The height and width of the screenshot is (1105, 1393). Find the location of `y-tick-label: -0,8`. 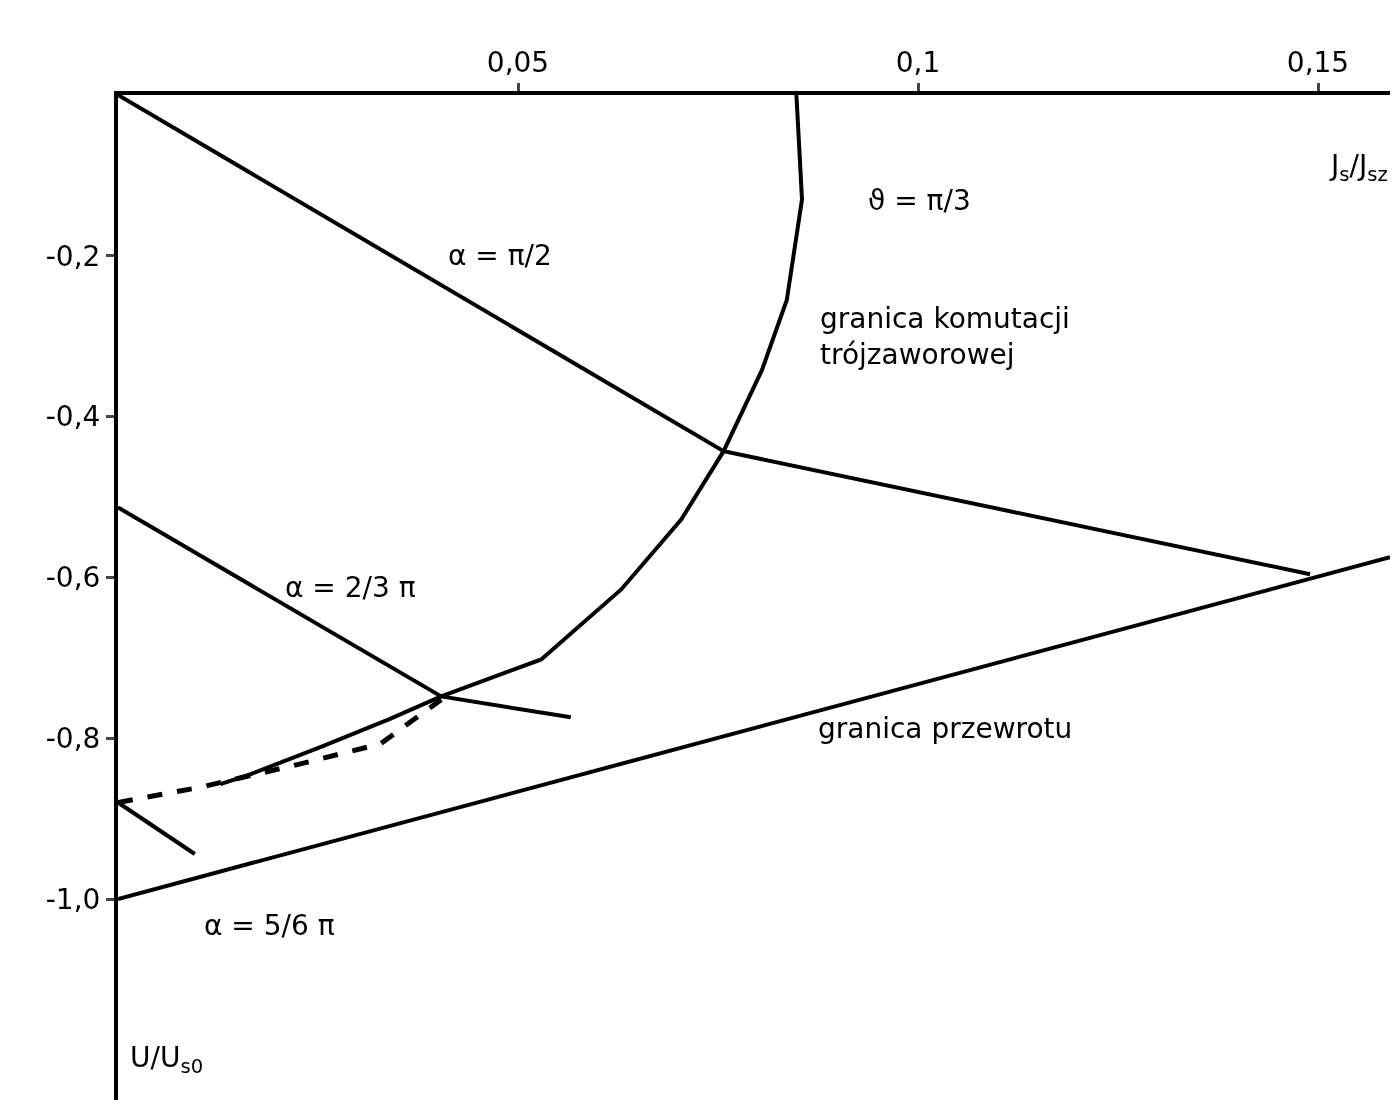

y-tick-label: -0,8 is located at coordinates (73, 738).